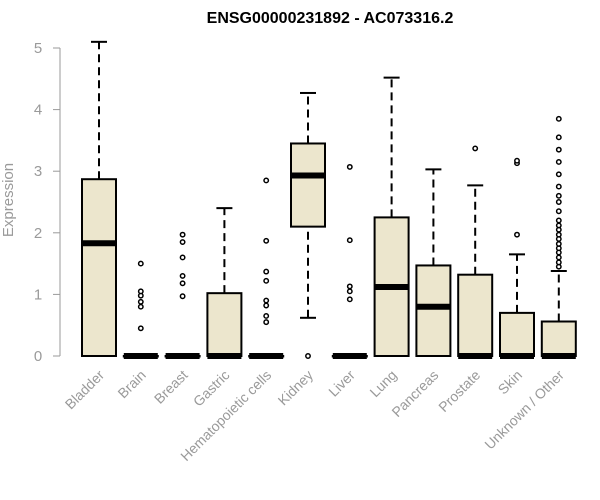  What do you see at coordinates (459, 391) in the screenshot?
I see `x-tick-label: Prostate` at bounding box center [459, 391].